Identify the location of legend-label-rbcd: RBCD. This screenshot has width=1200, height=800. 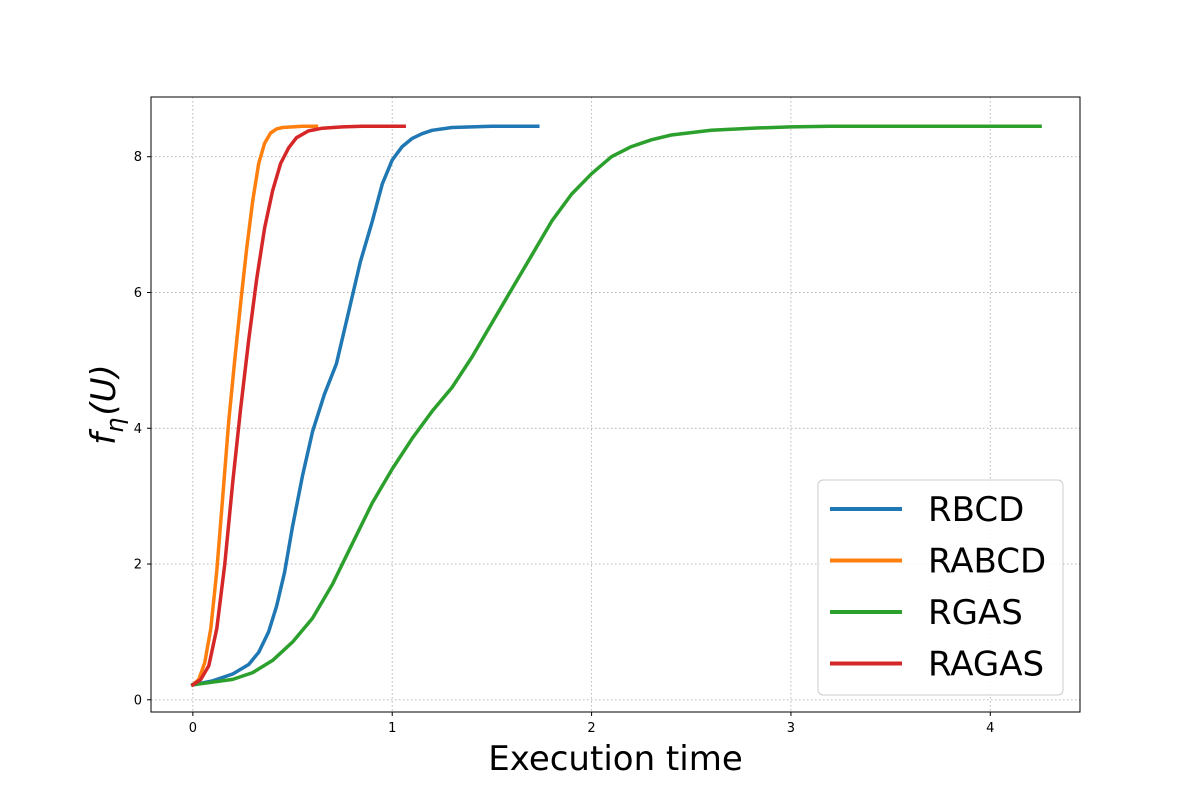
(976, 510).